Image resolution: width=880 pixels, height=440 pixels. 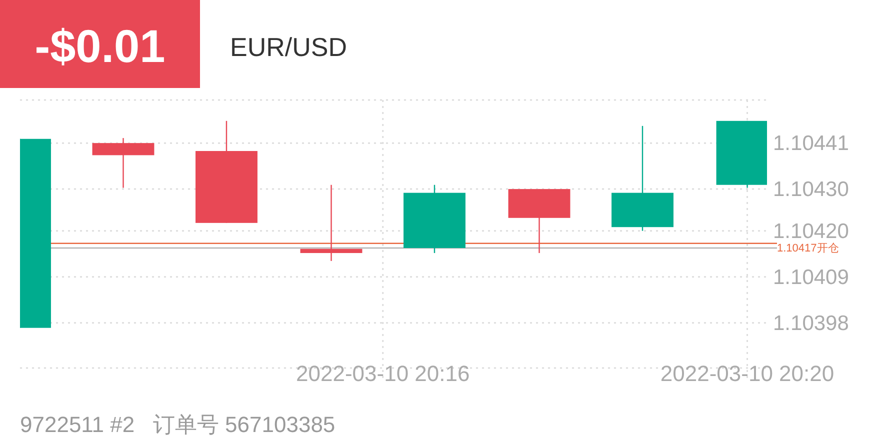 What do you see at coordinates (100, 46) in the screenshot?
I see `text: -$0.01` at bounding box center [100, 46].